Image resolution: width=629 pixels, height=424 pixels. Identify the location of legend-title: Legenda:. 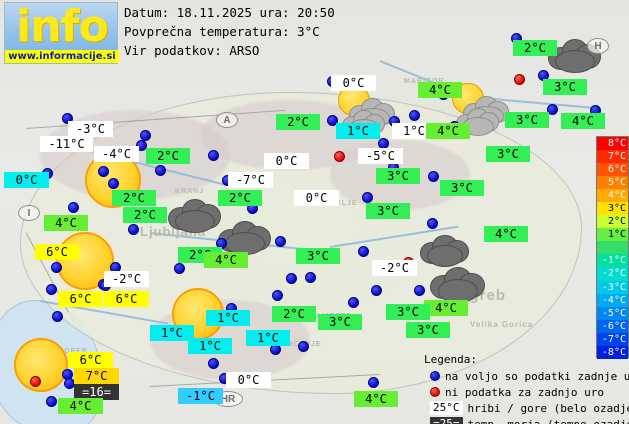
(450, 359).